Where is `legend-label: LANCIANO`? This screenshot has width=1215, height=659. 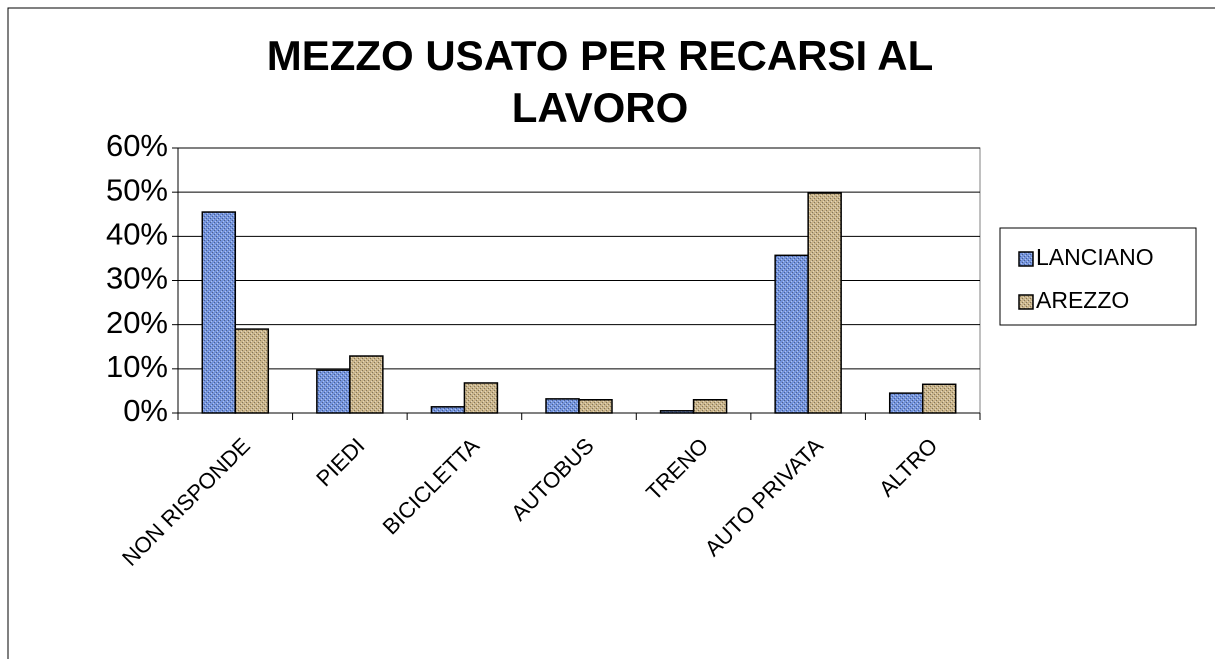 legend-label: LANCIANO is located at coordinates (1095, 257).